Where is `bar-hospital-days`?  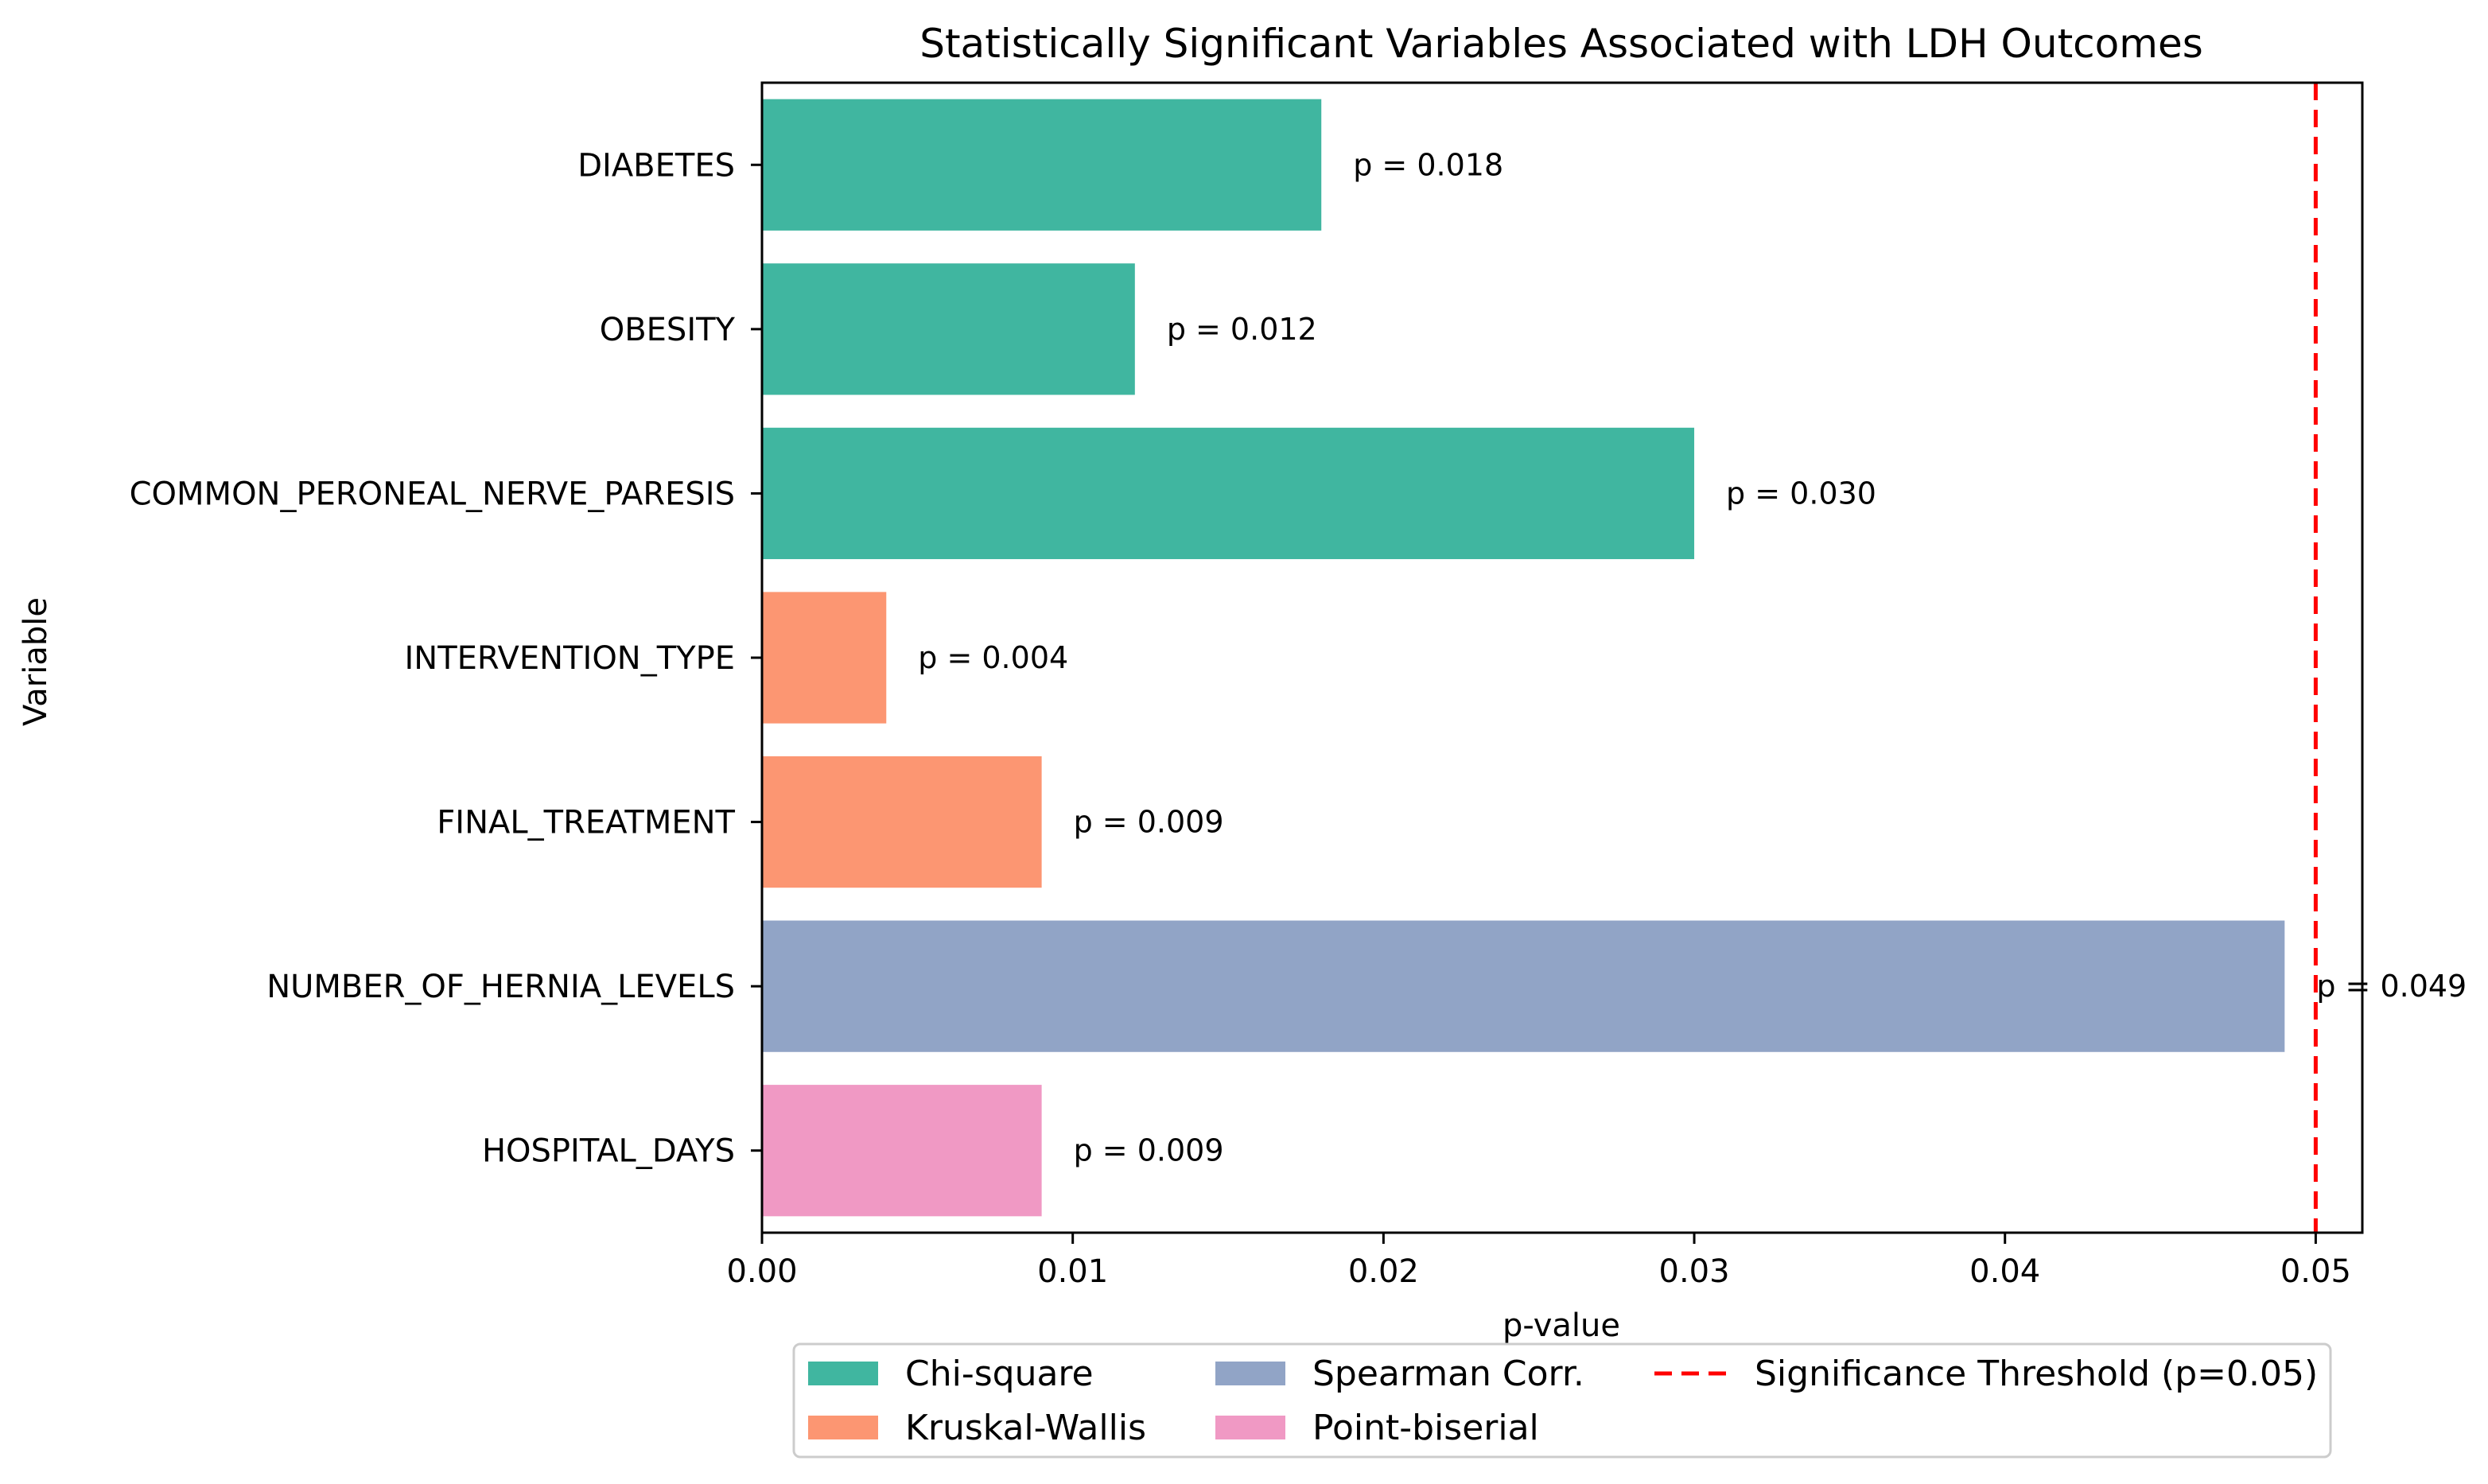
bar-hospital-days is located at coordinates (902, 1151).